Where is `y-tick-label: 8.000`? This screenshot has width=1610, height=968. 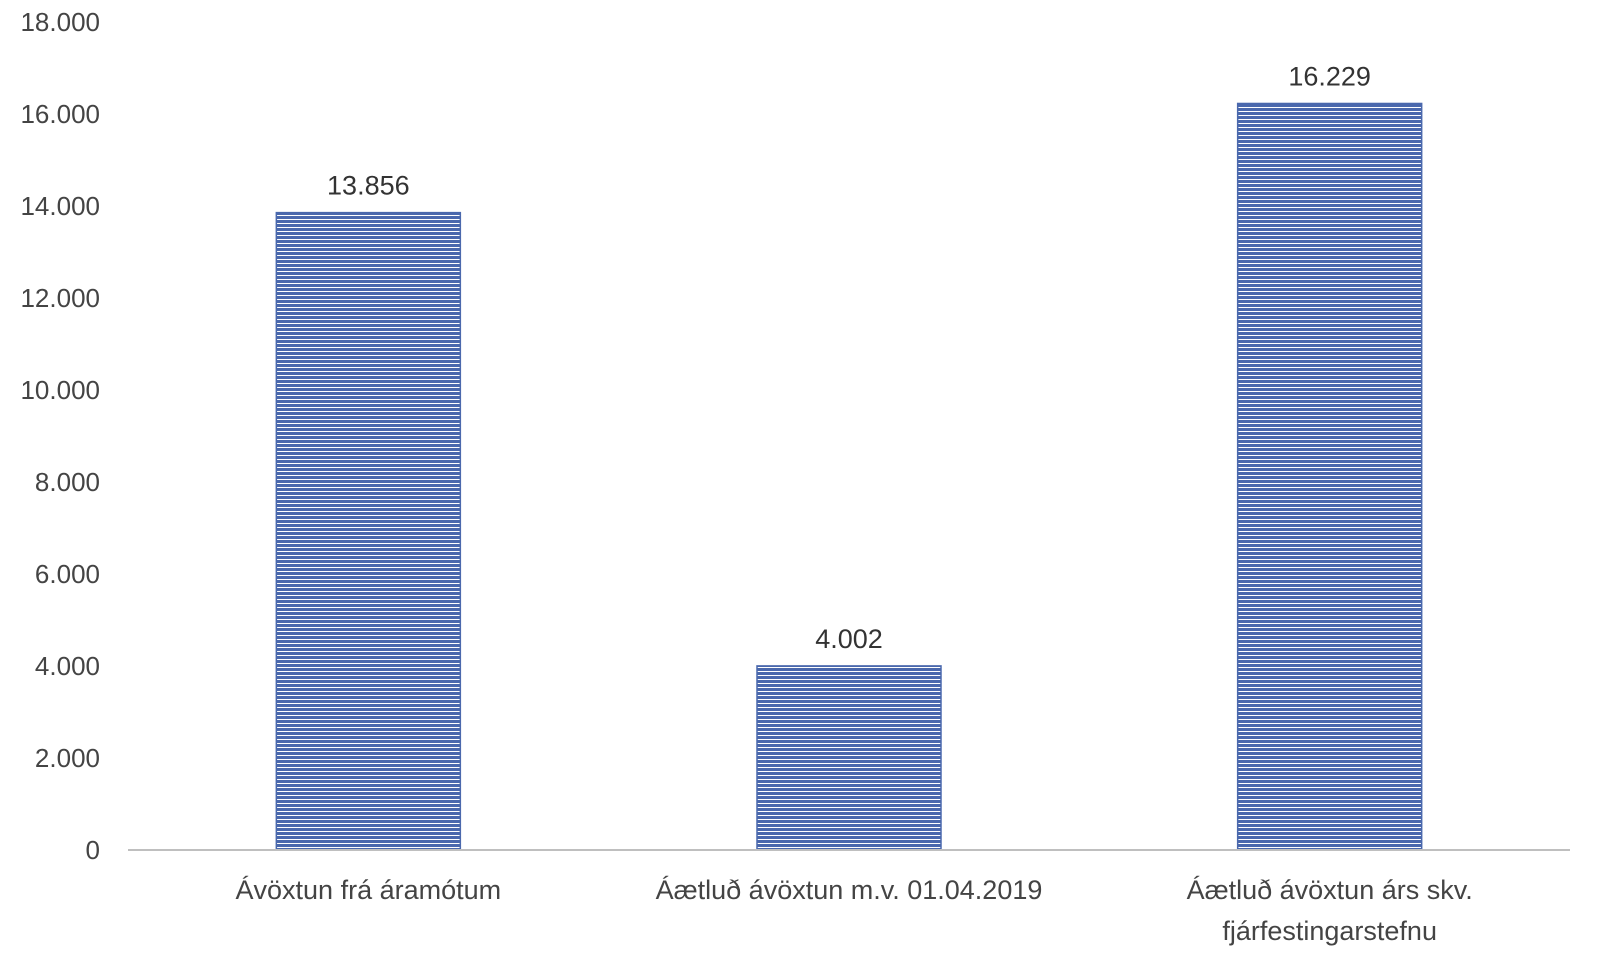
y-tick-label: 8.000 is located at coordinates (67, 482).